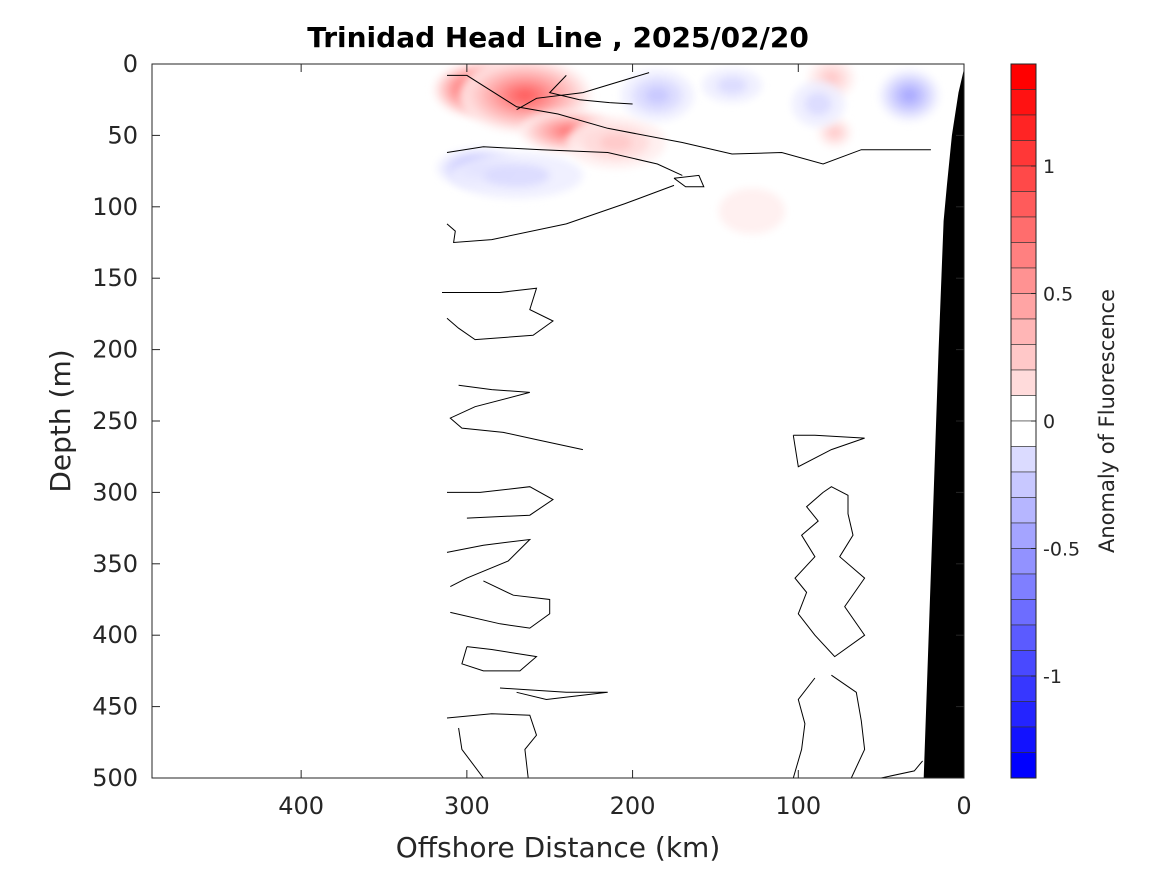 The image size is (1167, 875). Describe the element at coordinates (130, 64) in the screenshot. I see `y-tick-label: 0` at that location.